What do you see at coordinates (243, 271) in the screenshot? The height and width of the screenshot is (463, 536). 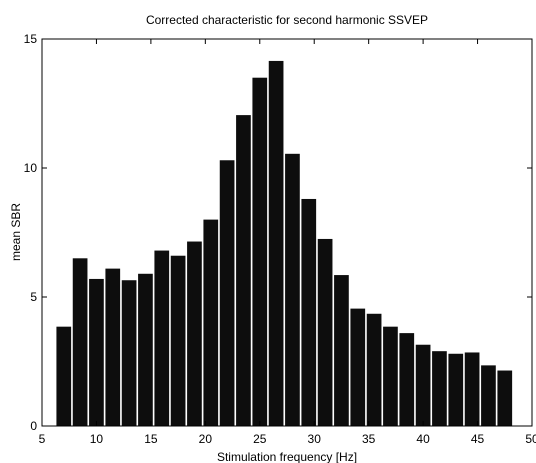 I see `bar-23.5` at bounding box center [243, 271].